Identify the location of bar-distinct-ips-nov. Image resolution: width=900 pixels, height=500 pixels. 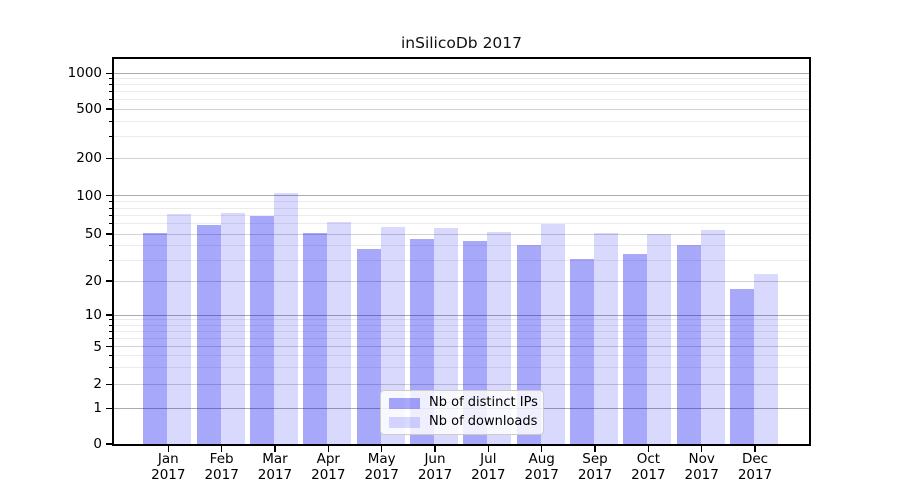
(688, 344).